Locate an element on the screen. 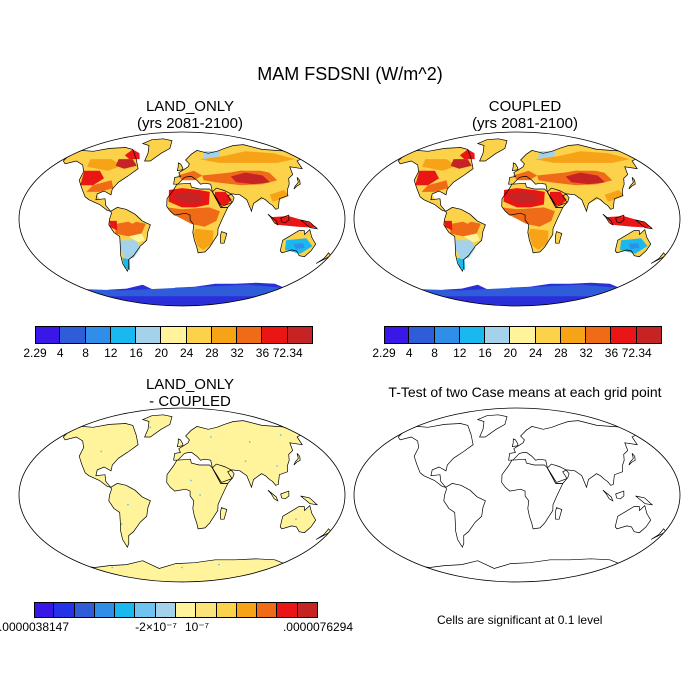 The height and width of the screenshot is (700, 700). map-border is located at coordinates (517, 495).